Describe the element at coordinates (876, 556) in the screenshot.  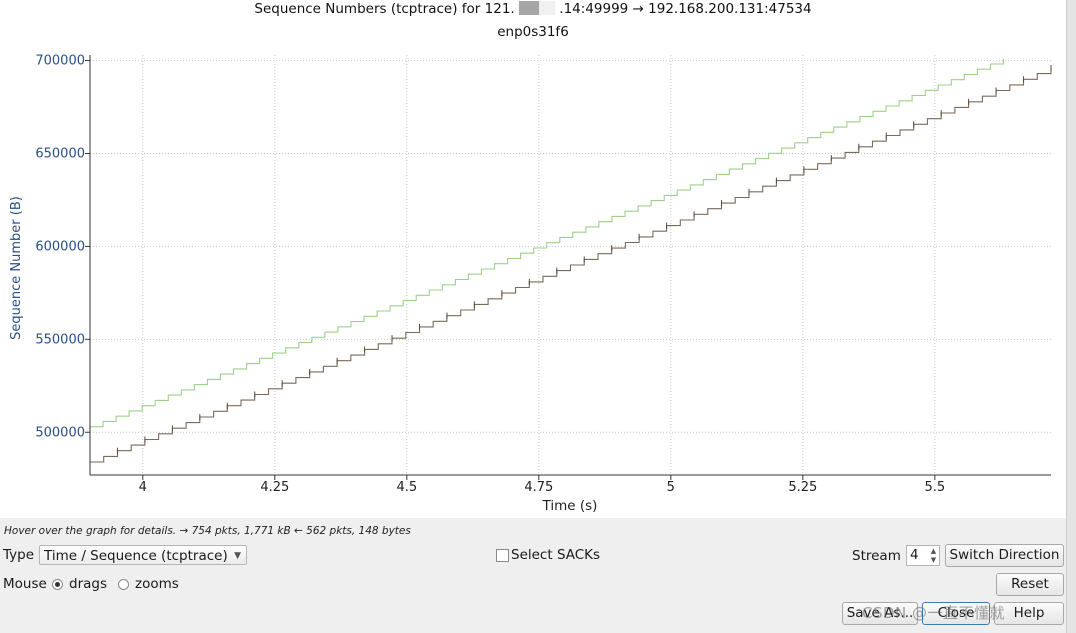
I see `stream-label: Stream` at that location.